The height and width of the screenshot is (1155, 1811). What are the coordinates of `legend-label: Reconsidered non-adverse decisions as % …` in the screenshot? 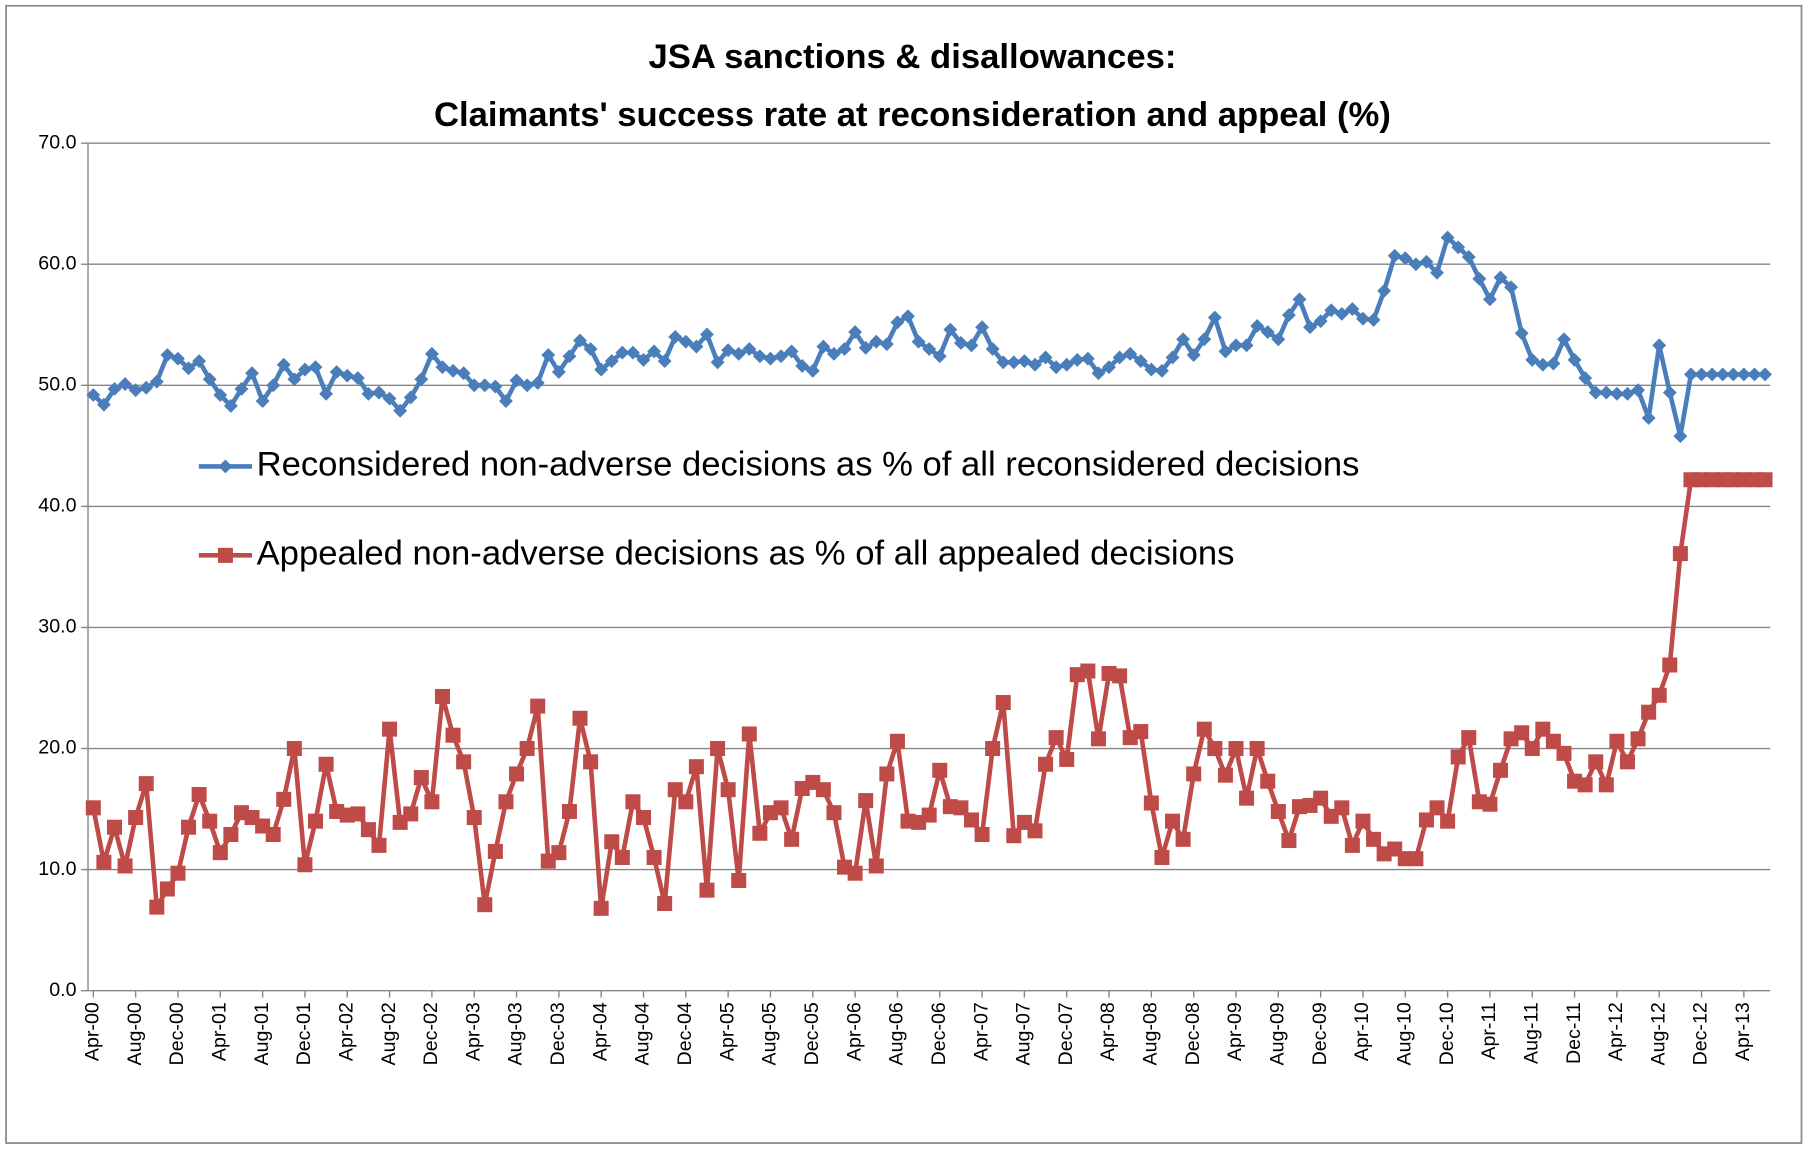 It's located at (808, 465).